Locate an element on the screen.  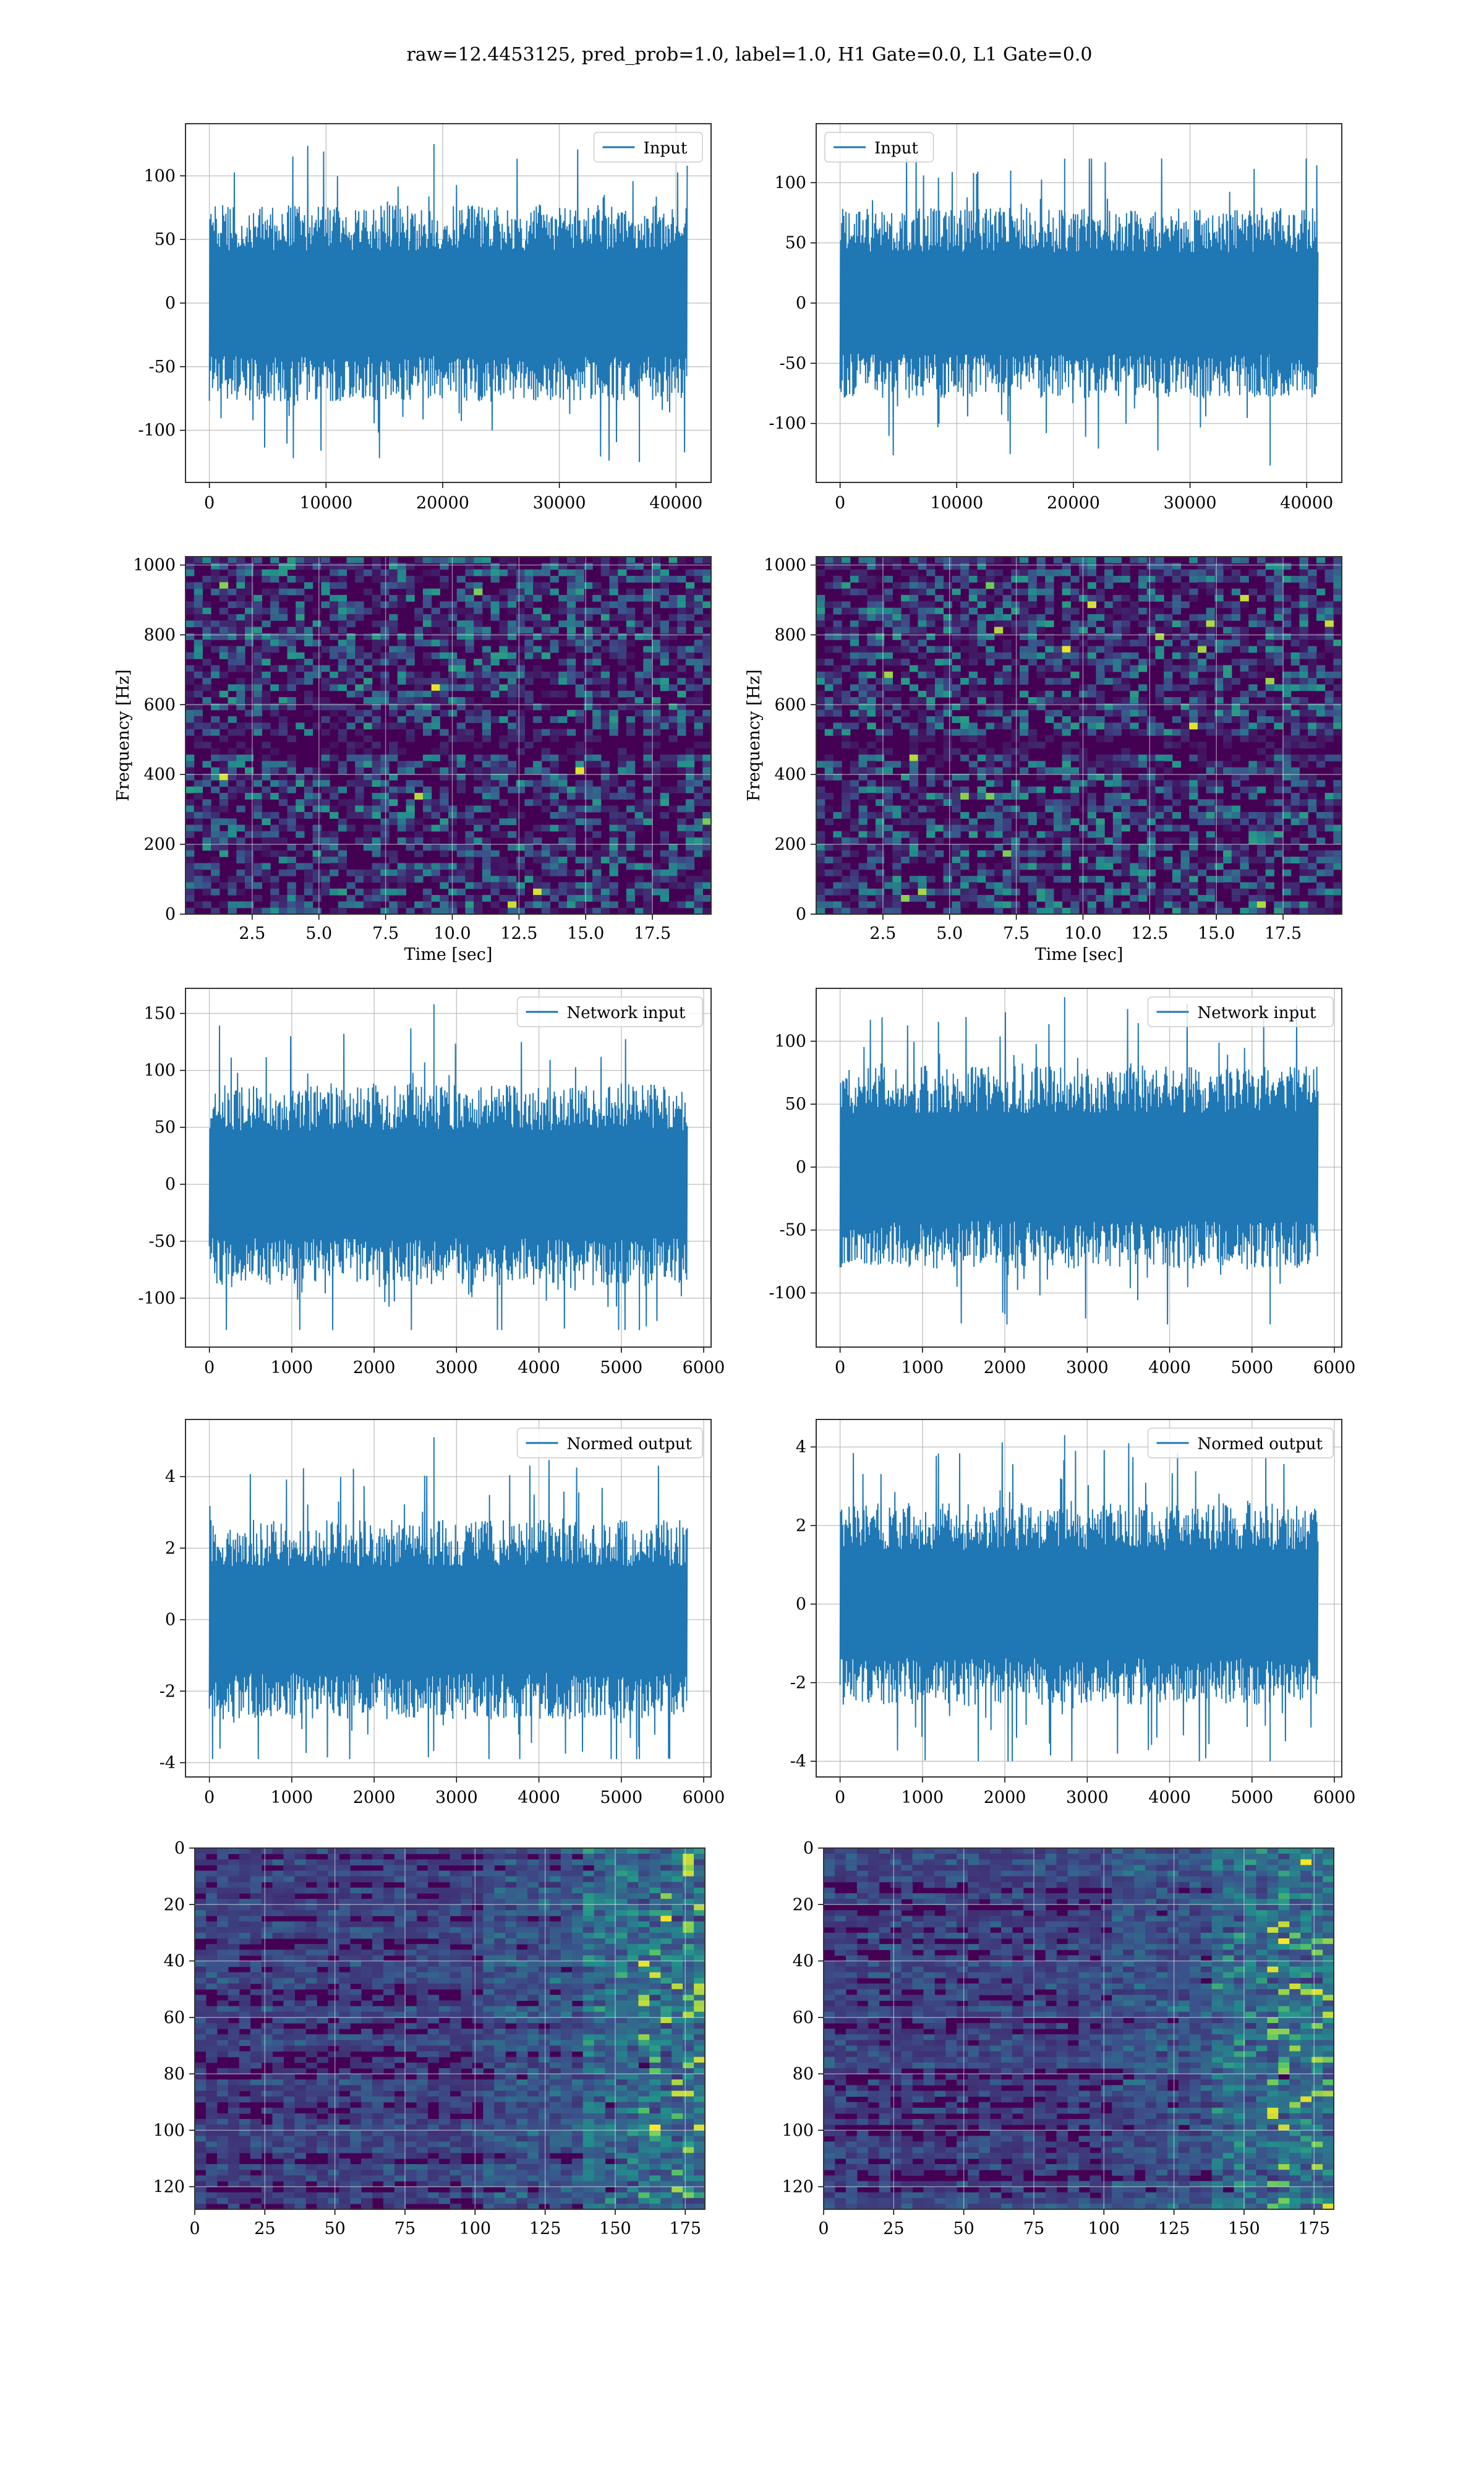
normed-output-right-series-band is located at coordinates (1079, 1604).